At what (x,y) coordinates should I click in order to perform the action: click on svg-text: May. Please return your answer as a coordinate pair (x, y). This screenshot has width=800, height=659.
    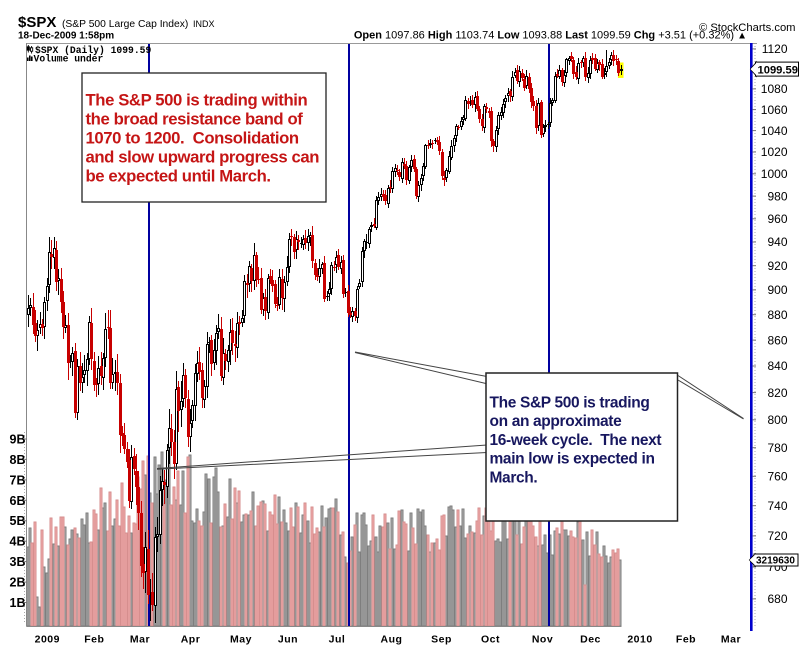
    Looking at the image, I should click on (241, 640).